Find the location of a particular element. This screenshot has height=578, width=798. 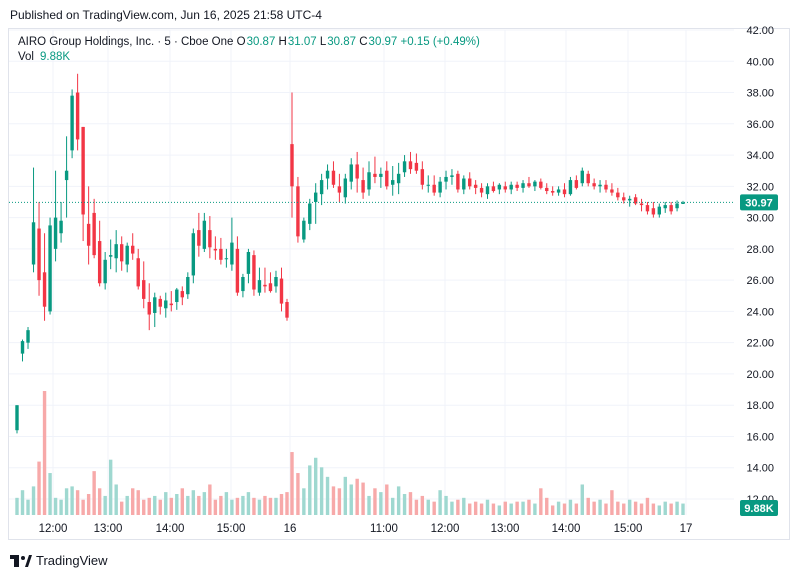

x-tick-label: 13:00 is located at coordinates (505, 529).